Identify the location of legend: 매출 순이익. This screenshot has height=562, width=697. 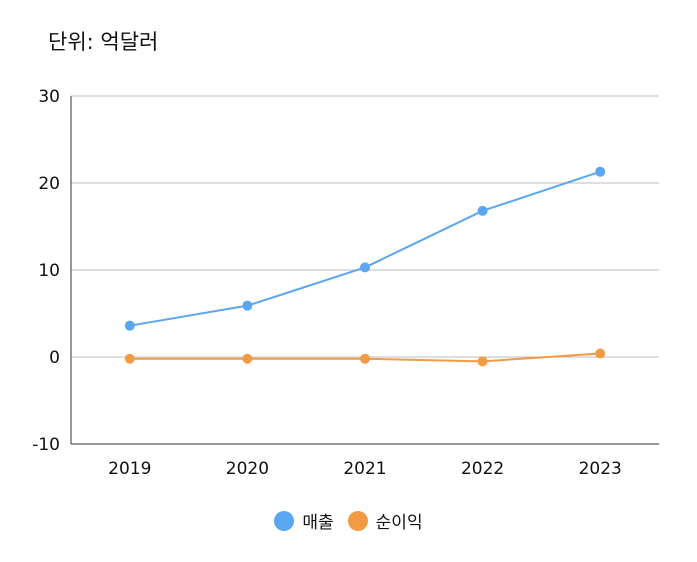
(348, 520).